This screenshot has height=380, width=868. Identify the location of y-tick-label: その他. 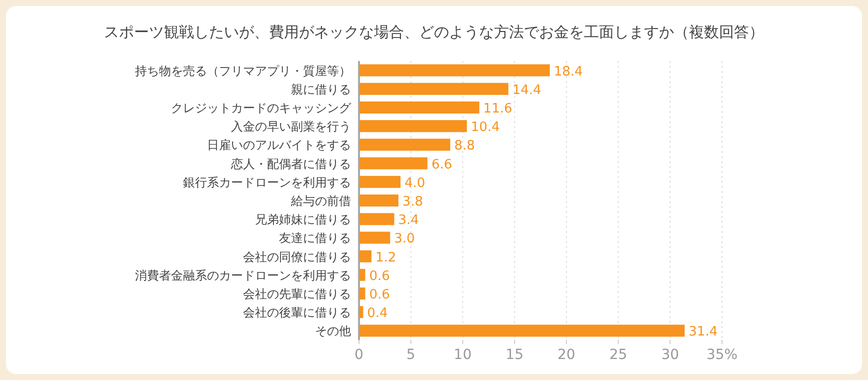
(333, 331).